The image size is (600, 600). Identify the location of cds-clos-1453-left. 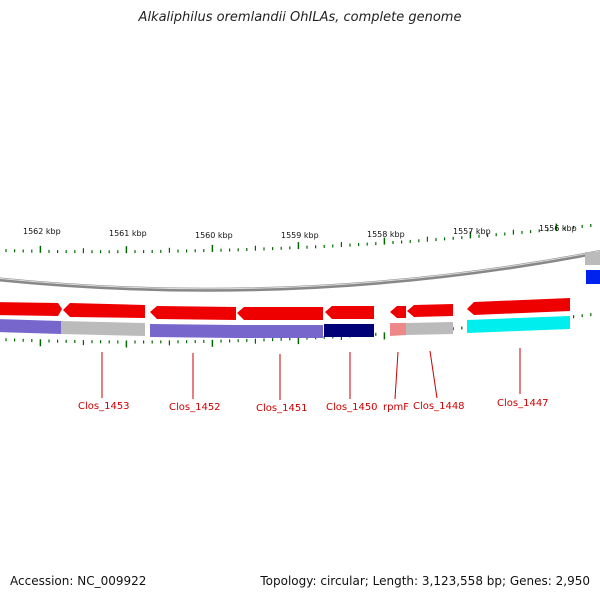
(31, 309).